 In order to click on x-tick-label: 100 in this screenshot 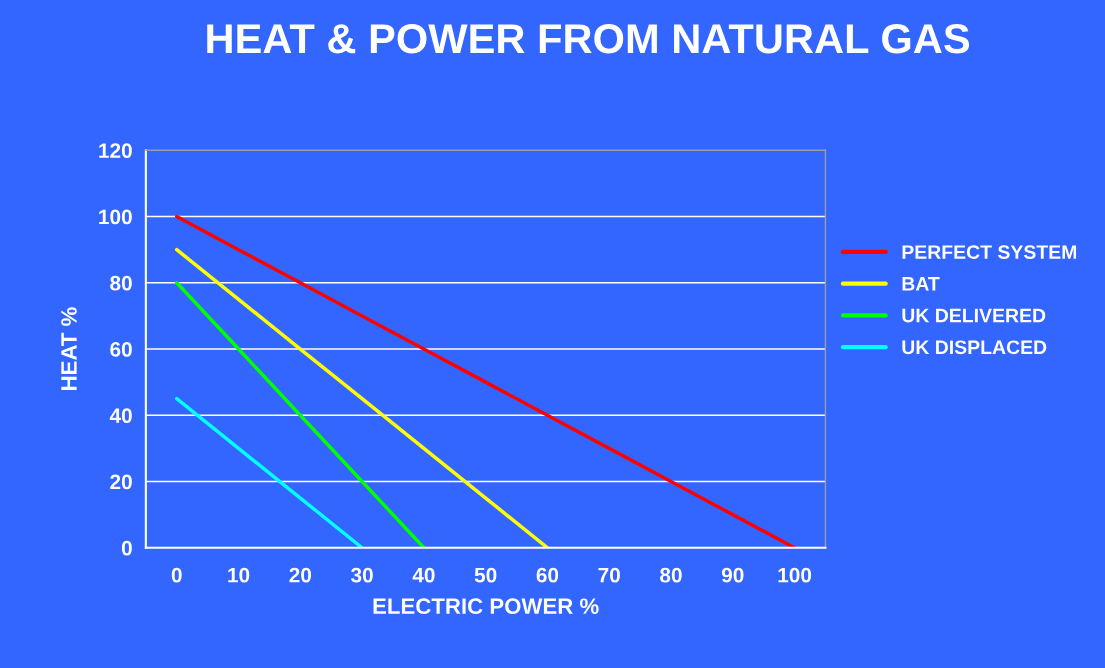, I will do `click(795, 575)`.